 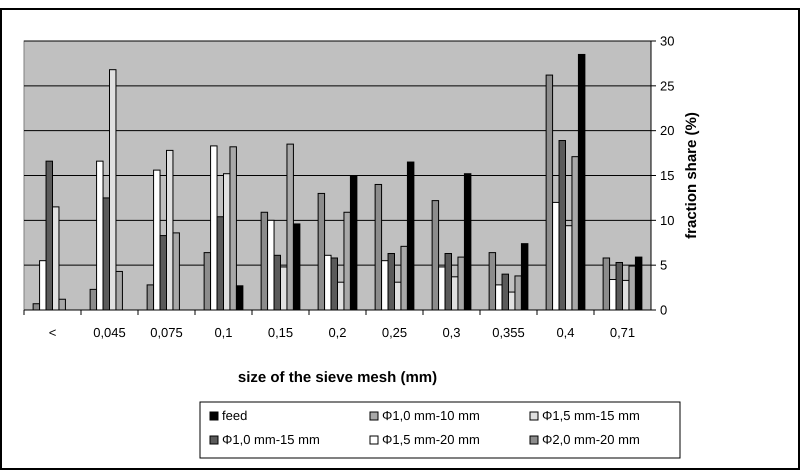 I want to click on legend-label: Φ2,0 mm-20 mm, so click(x=591, y=439).